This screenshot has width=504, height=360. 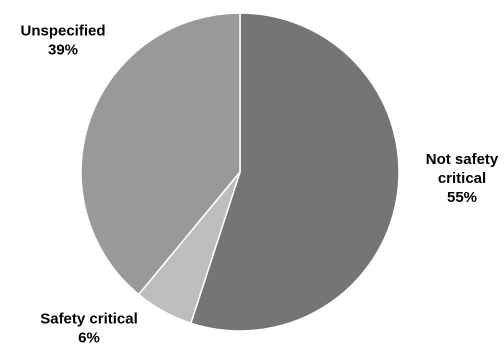 What do you see at coordinates (89, 329) in the screenshot?
I see `label-safety-critical: Safety critical 6%` at bounding box center [89, 329].